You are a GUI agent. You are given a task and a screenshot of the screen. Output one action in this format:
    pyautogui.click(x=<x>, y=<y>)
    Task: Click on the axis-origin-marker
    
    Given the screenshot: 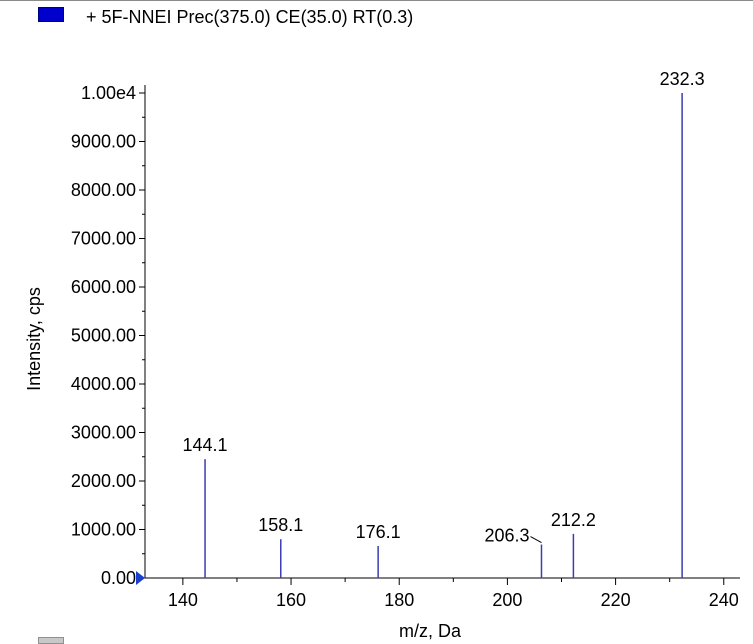 What is the action you would take?
    pyautogui.click(x=140, y=578)
    